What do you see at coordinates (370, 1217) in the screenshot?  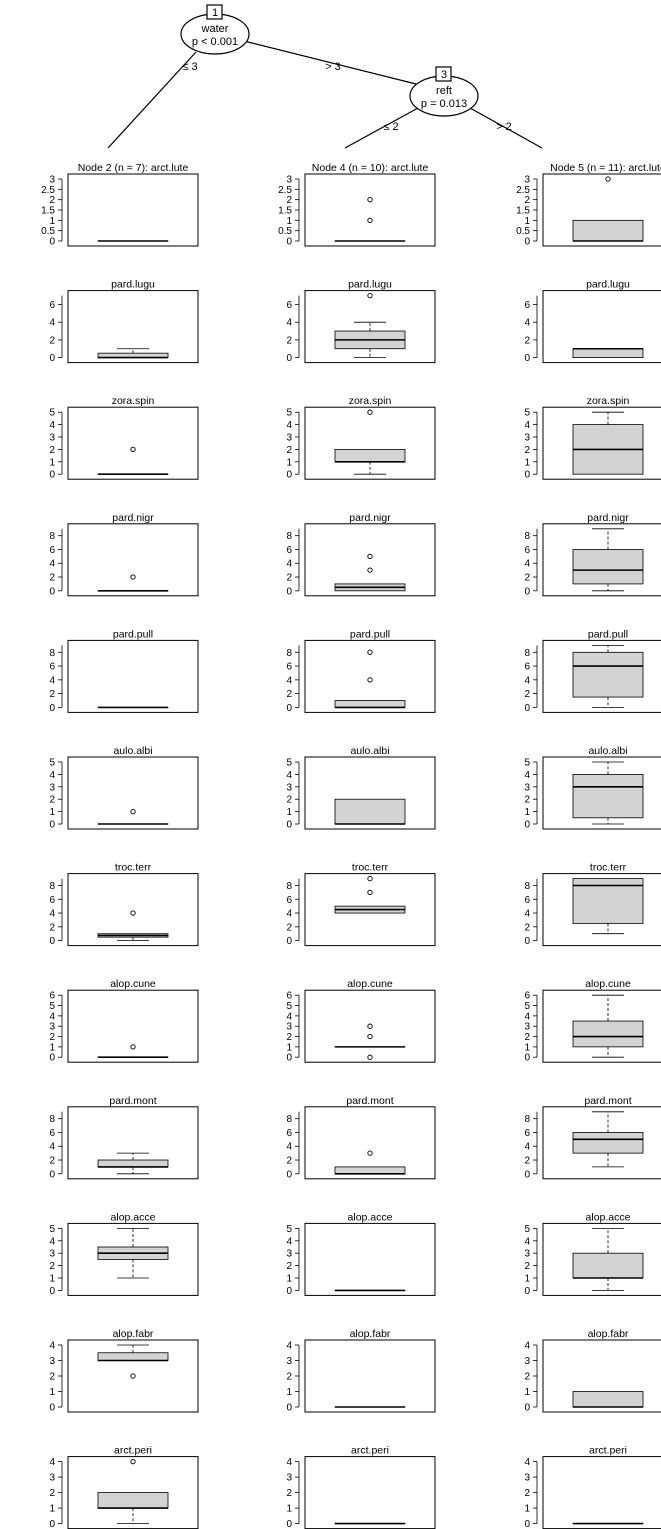 I see `panel-title: alop.acce` at bounding box center [370, 1217].